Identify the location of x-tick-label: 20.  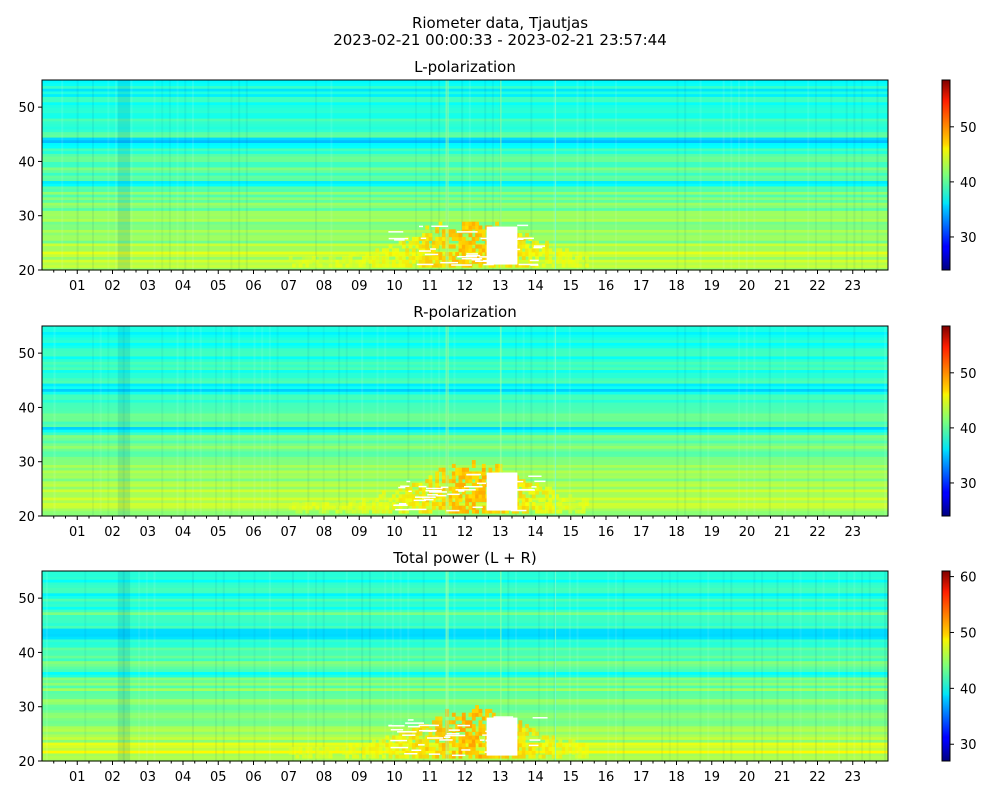
(747, 777).